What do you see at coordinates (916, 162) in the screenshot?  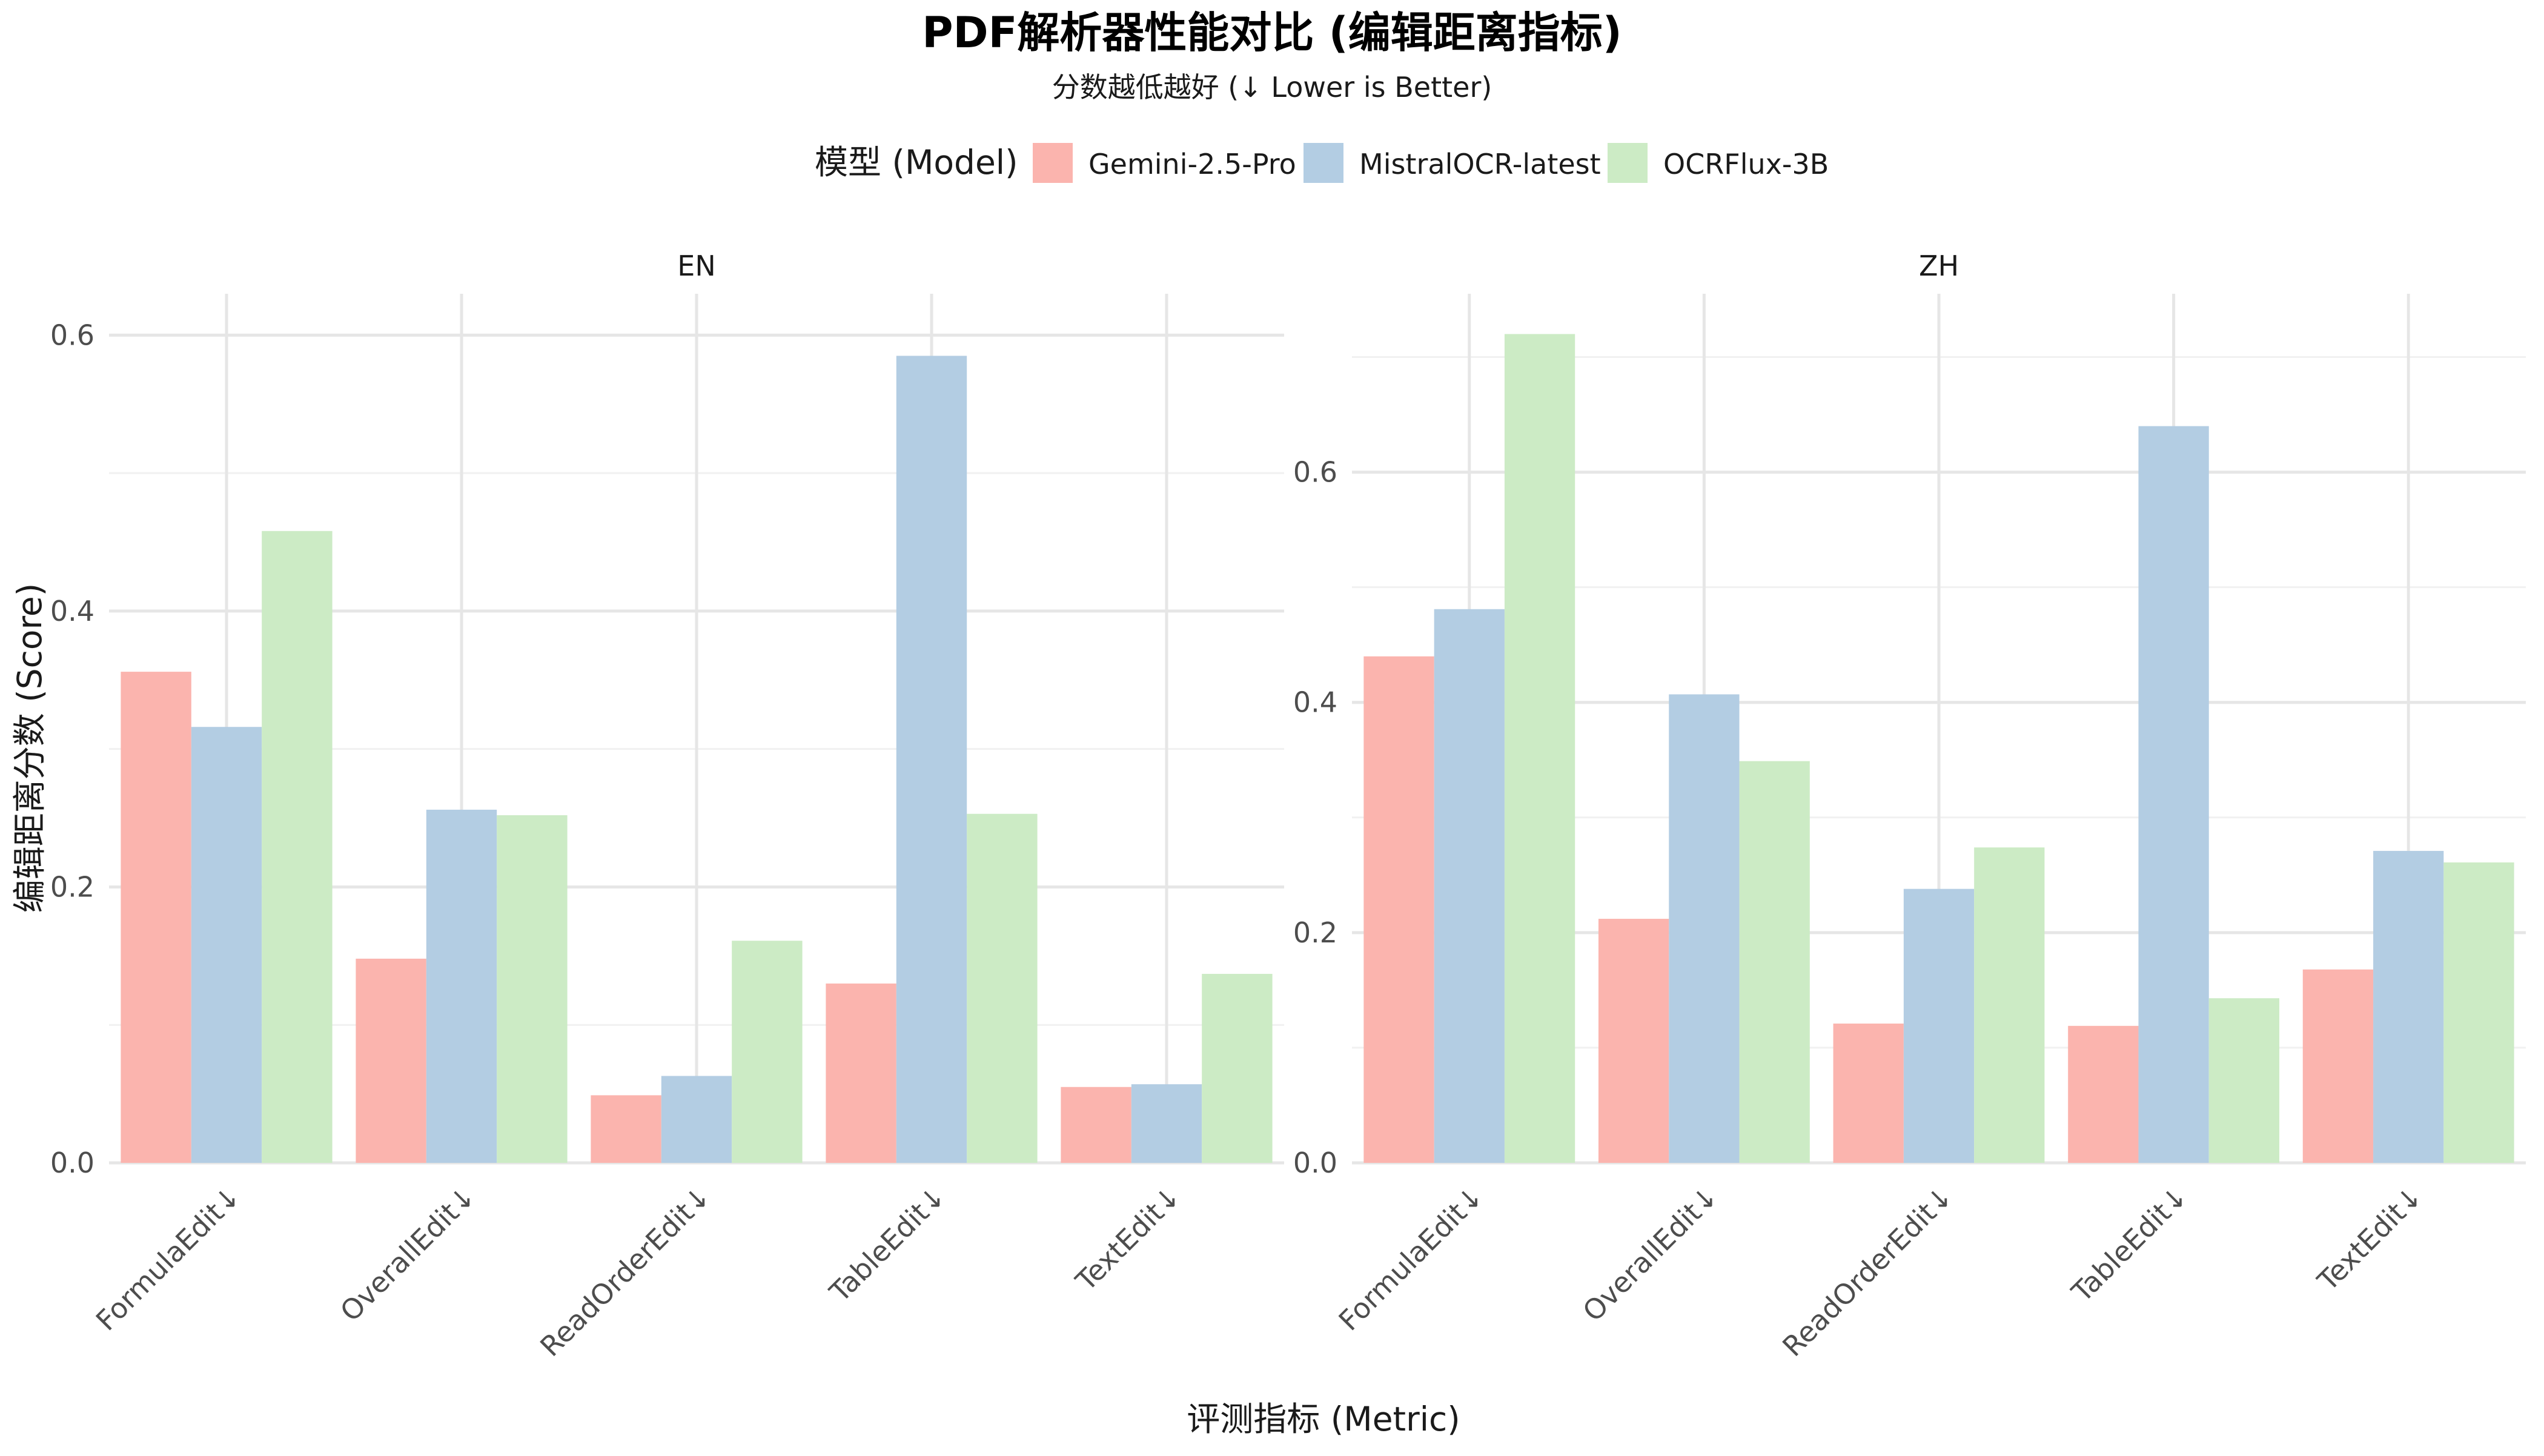 I see `legend-title: 模型 (Model)` at bounding box center [916, 162].